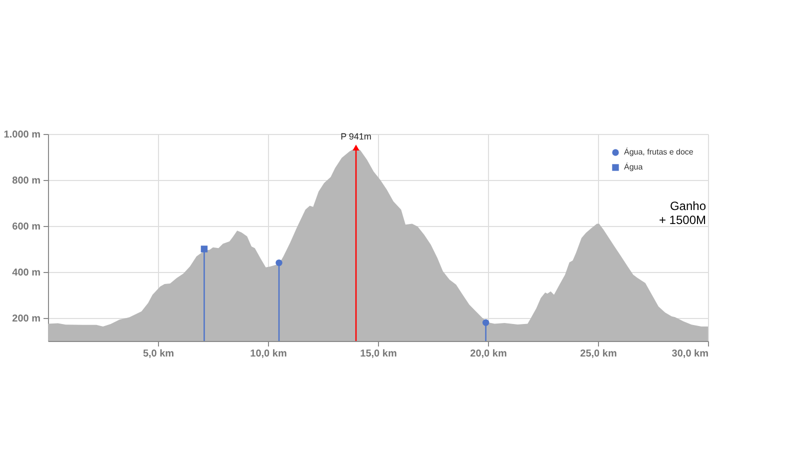 This screenshot has width=800, height=450. What do you see at coordinates (26, 273) in the screenshot?
I see `y-tick-label: 400 m` at bounding box center [26, 273].